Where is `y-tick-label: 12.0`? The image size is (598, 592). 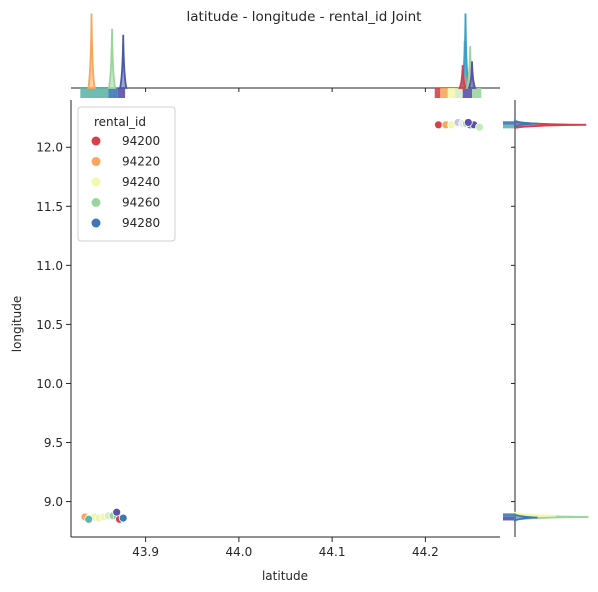
y-tick-label: 12.0 is located at coordinates (49, 148).